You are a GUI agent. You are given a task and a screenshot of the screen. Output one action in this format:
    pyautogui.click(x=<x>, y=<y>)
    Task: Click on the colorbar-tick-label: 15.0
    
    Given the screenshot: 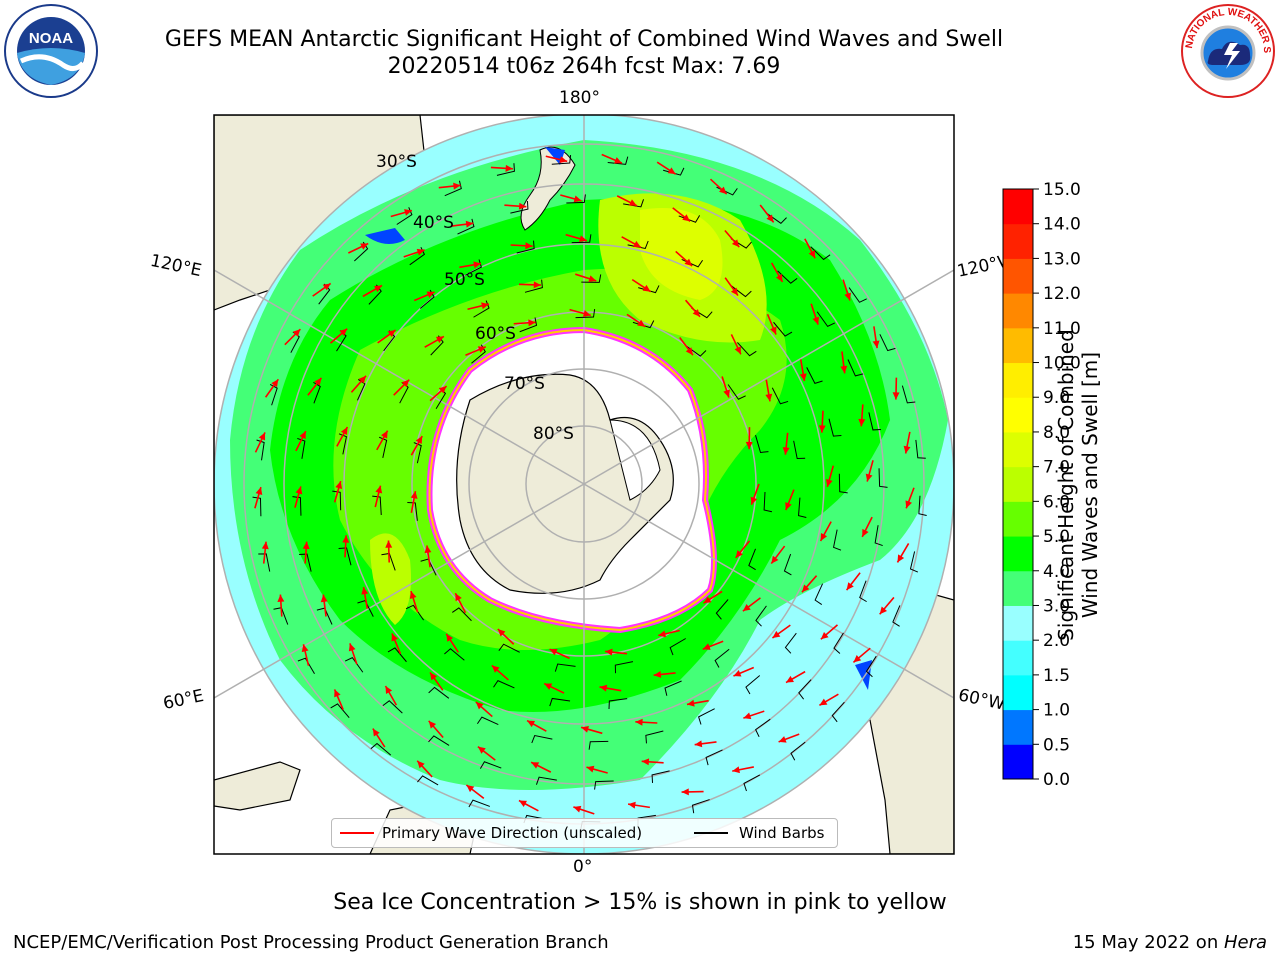 What is the action you would take?
    pyautogui.click(x=1062, y=190)
    